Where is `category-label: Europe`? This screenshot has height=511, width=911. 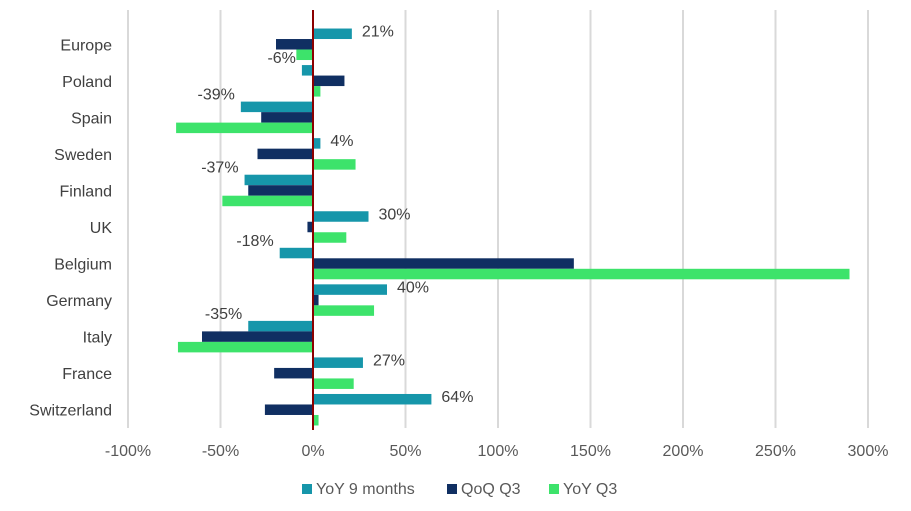
category-label: Europe is located at coordinates (86, 45).